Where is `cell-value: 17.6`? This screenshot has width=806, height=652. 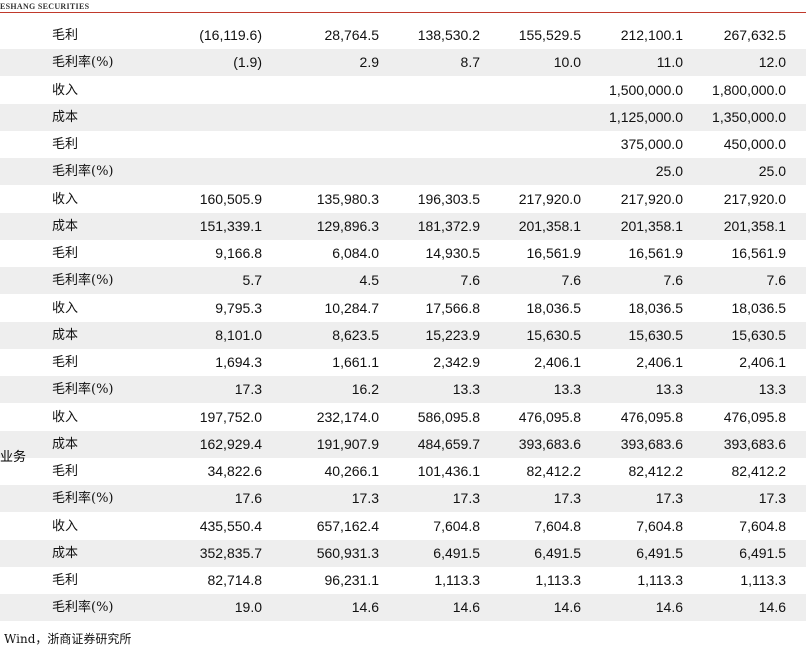
cell-value: 17.6 is located at coordinates (248, 498).